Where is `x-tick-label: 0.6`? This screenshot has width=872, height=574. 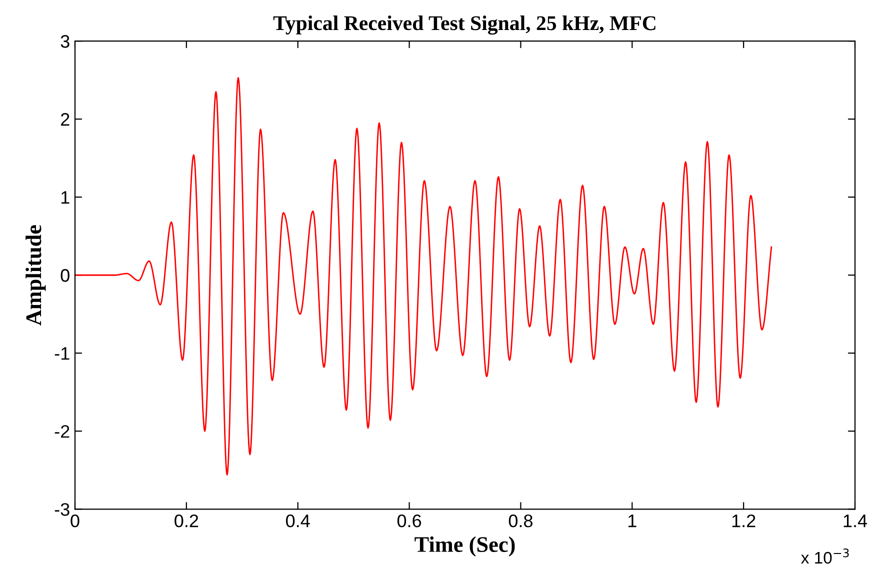 x-tick-label: 0.6 is located at coordinates (409, 521).